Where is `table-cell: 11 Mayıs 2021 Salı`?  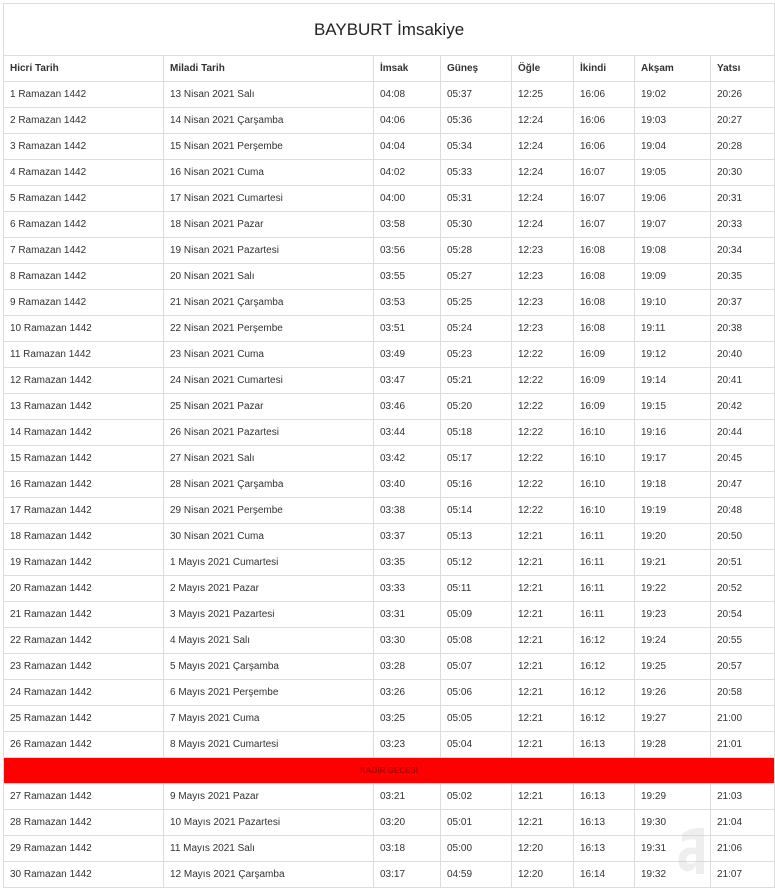 table-cell: 11 Mayıs 2021 Salı is located at coordinates (268, 848).